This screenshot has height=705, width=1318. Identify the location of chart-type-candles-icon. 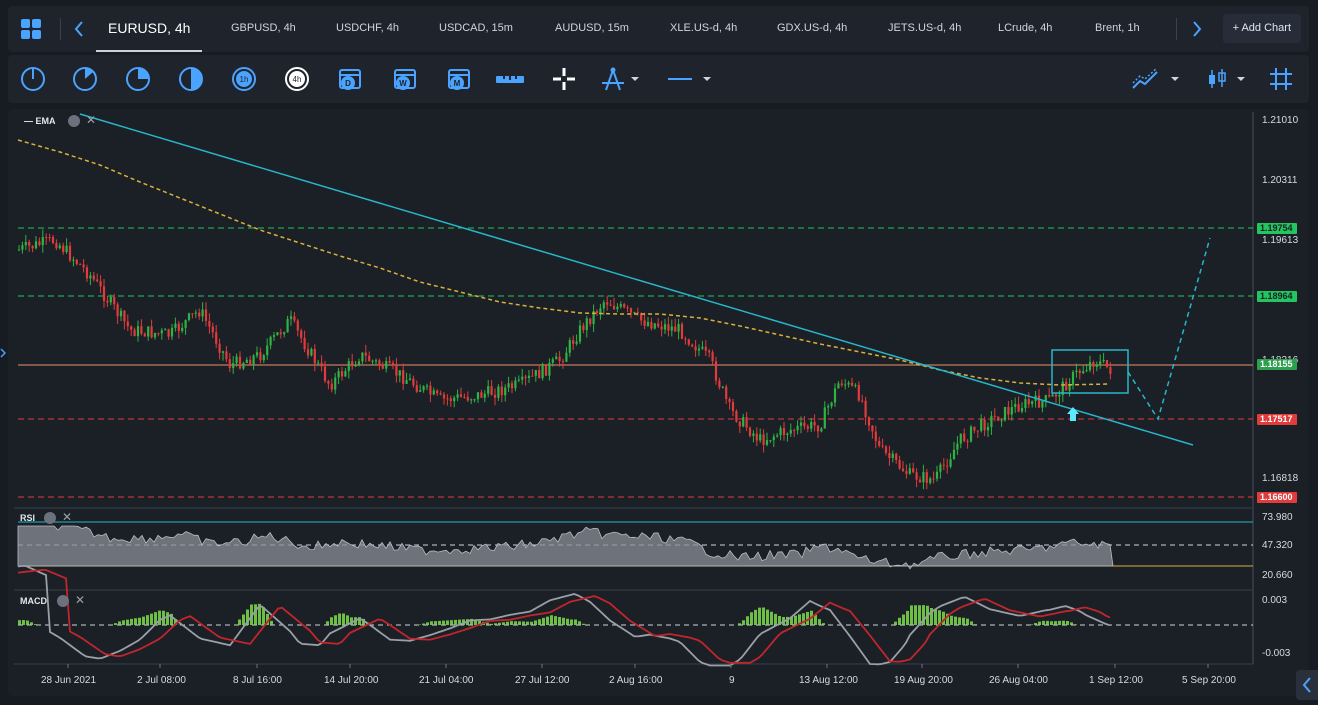
(1217, 79).